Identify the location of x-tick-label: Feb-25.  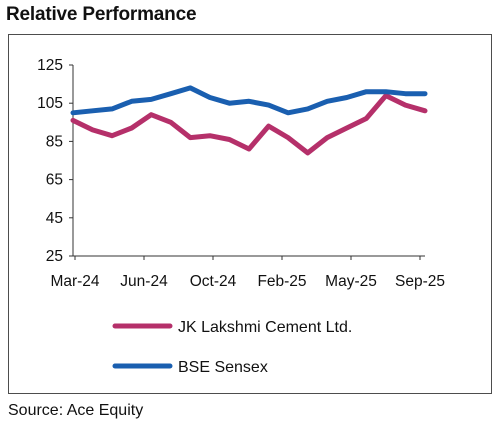
(281, 281).